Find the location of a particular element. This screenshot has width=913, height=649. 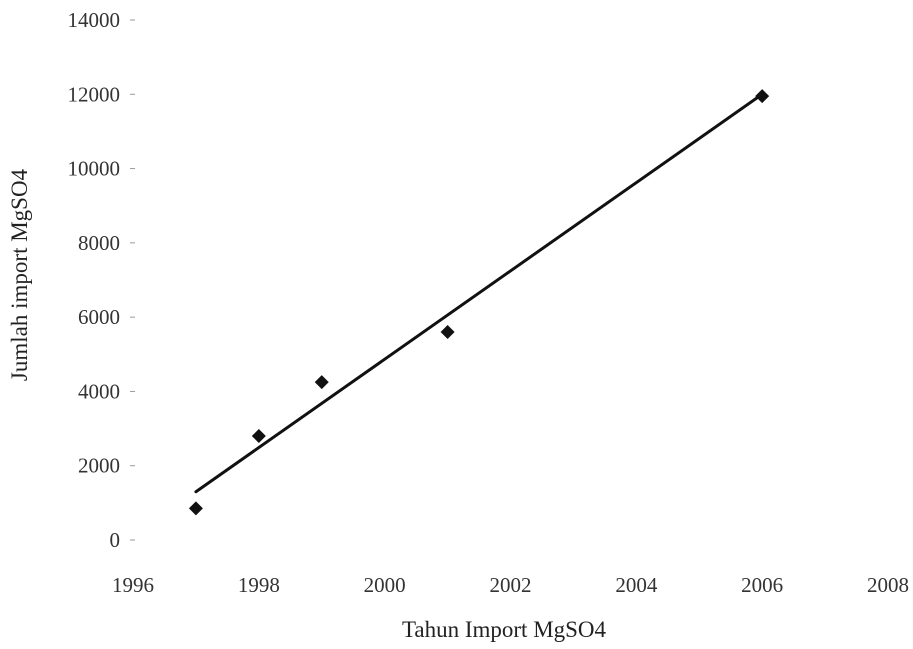

x-tick-label: 2000 is located at coordinates (385, 585).